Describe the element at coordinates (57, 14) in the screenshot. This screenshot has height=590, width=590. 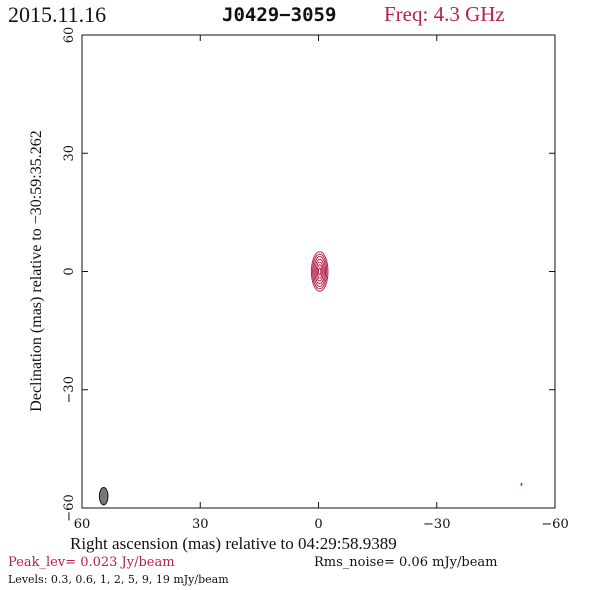
I see `observation-date: 2015.11.16` at that location.